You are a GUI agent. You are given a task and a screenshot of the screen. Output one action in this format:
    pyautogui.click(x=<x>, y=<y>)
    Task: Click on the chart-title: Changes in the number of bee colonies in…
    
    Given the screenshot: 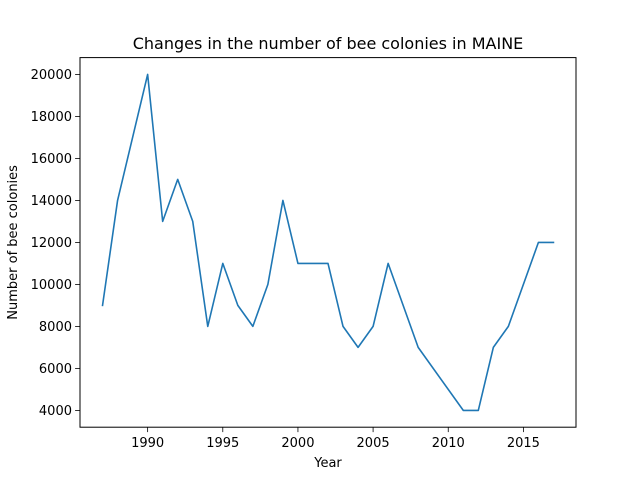 What is the action you would take?
    pyautogui.click(x=328, y=43)
    